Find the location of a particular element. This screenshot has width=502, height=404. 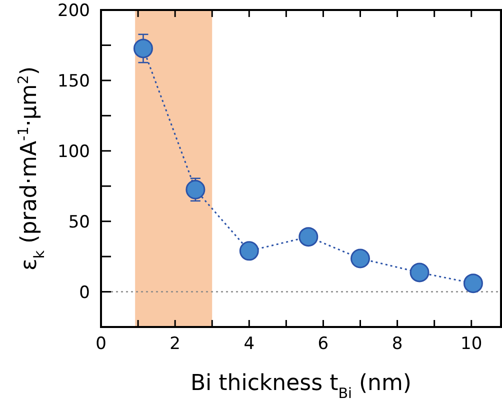

x-tick-label: 8 is located at coordinates (397, 344).